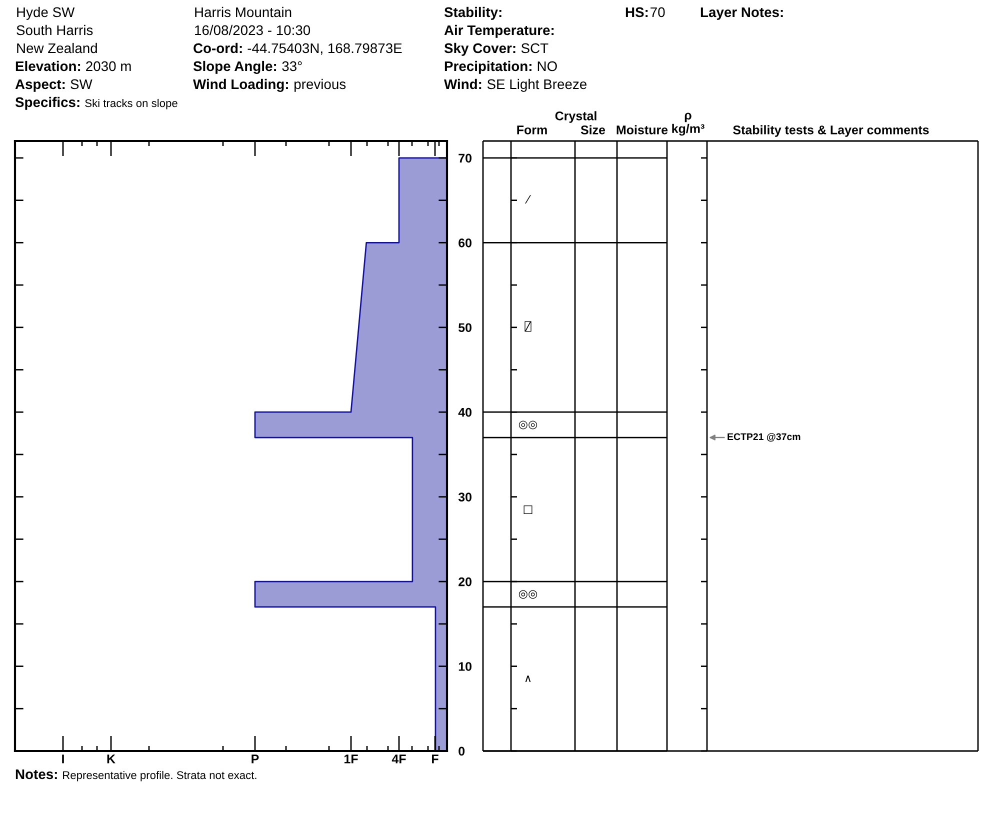 The height and width of the screenshot is (840, 994). Describe the element at coordinates (465, 327) in the screenshot. I see `y-tick-label: 50` at that location.